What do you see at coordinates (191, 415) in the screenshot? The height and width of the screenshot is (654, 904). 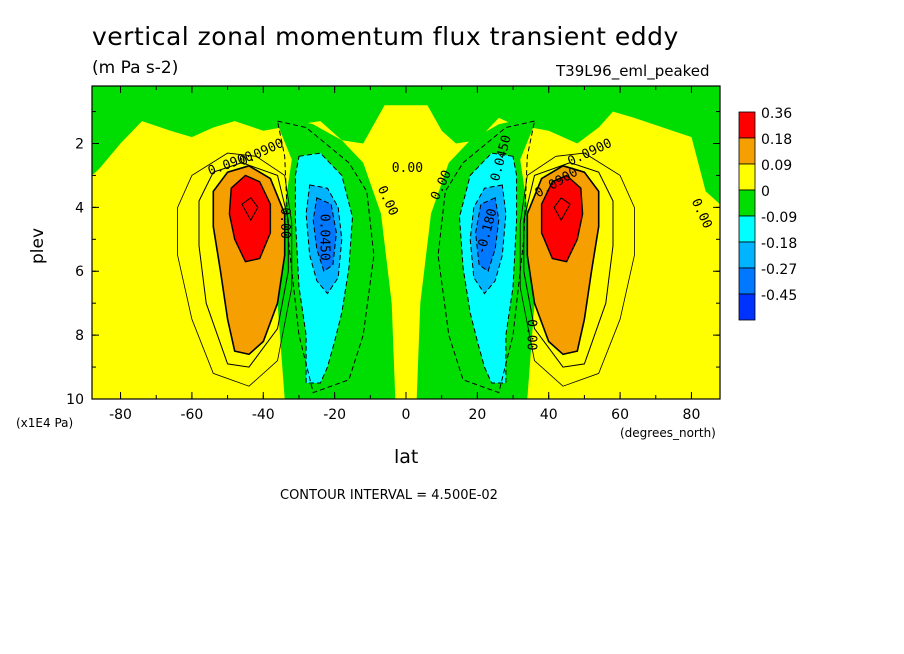 I see `x-tick-label: -60` at bounding box center [191, 415].